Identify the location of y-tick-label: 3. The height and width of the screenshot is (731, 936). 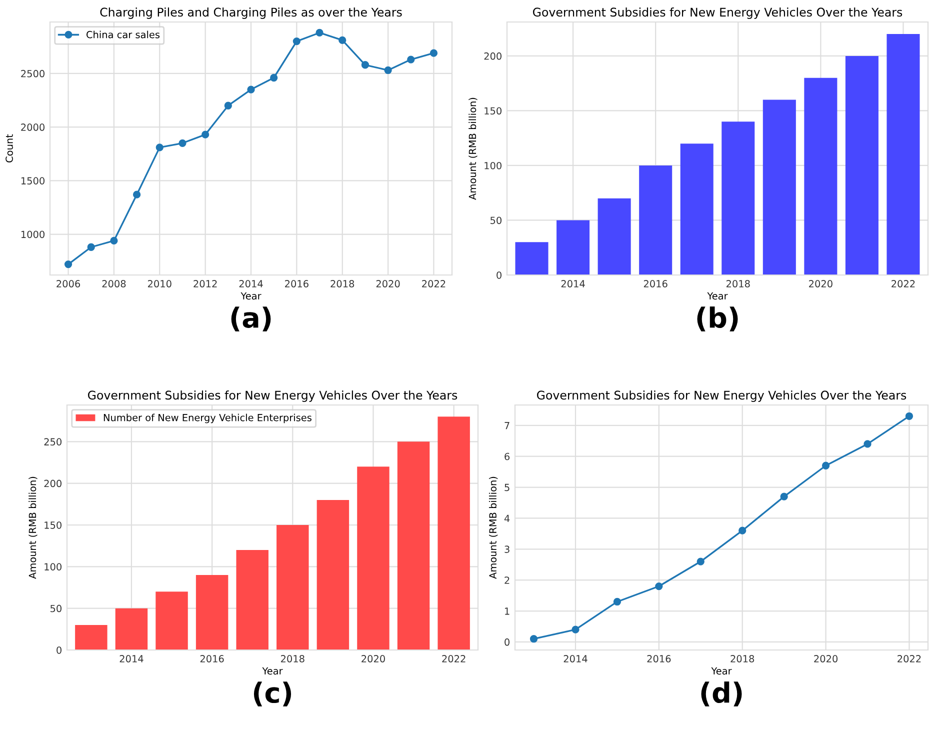
(507, 549).